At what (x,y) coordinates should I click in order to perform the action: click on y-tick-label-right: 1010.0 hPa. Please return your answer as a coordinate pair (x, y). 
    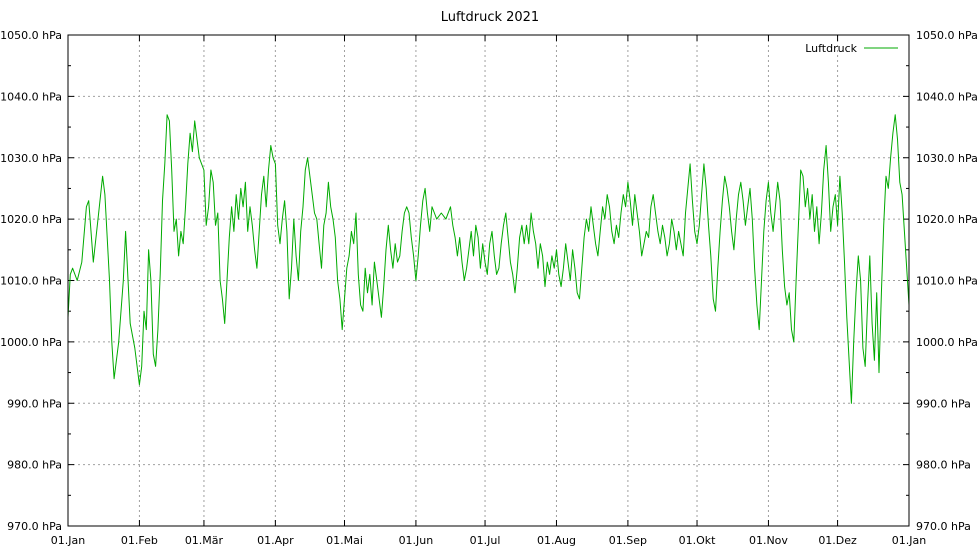
    Looking at the image, I should click on (947, 281).